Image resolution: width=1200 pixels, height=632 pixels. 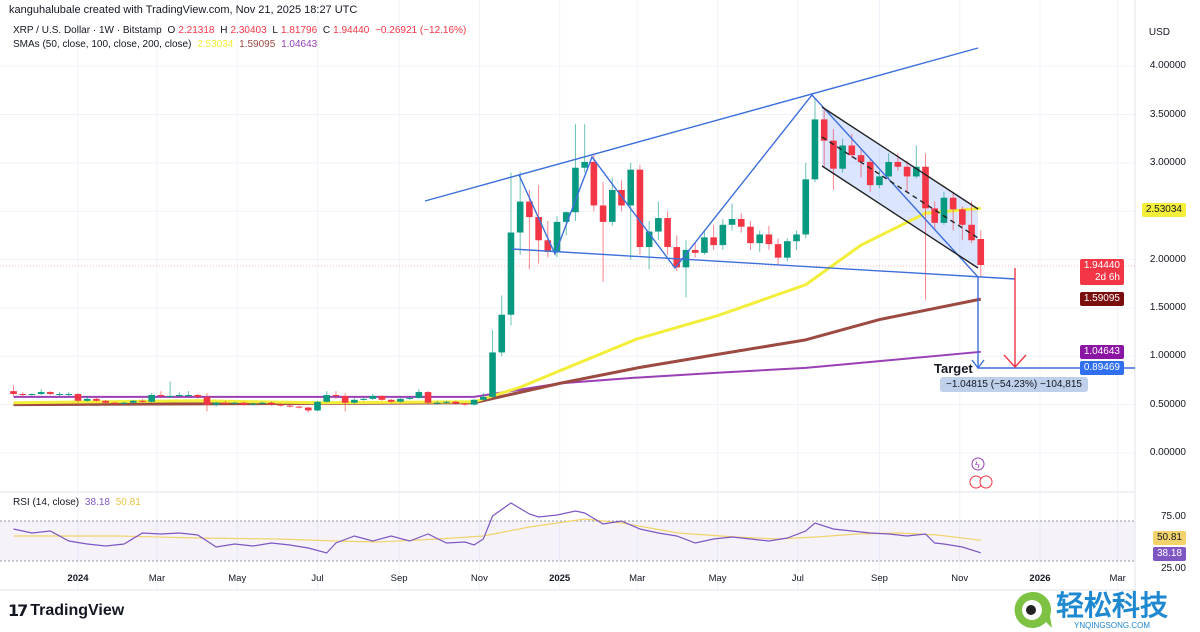 I want to click on tradingview-logo: 𝟭𝟳 TradingView, so click(x=66, y=611).